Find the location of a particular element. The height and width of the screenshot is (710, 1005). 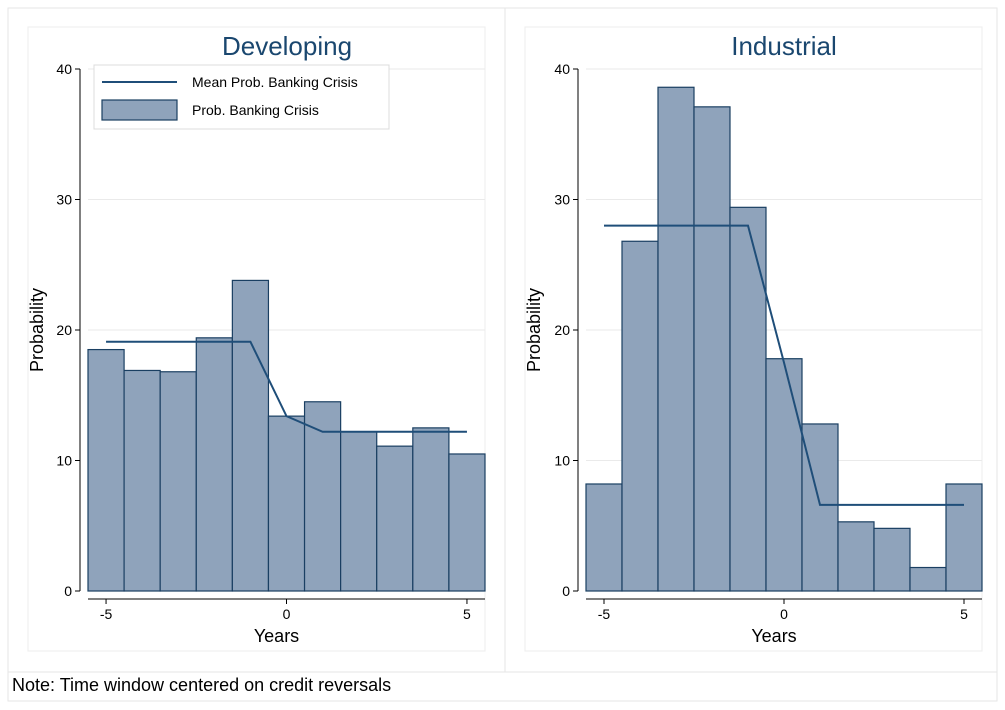

legend-bar-swatch is located at coordinates (139, 110).